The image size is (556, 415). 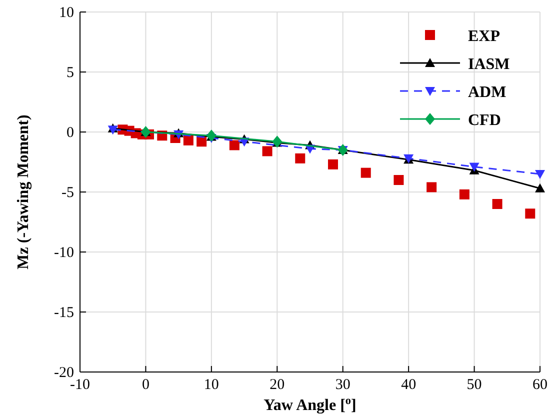 I want to click on legend-label: ADM, so click(x=487, y=92).